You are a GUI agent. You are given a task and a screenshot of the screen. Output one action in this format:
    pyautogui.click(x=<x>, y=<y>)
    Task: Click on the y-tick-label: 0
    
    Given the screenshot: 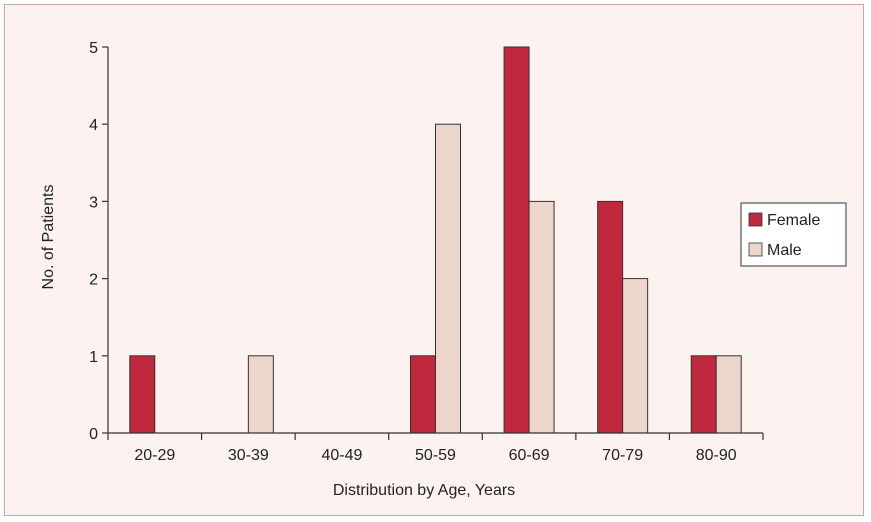 What is the action you would take?
    pyautogui.click(x=93, y=434)
    